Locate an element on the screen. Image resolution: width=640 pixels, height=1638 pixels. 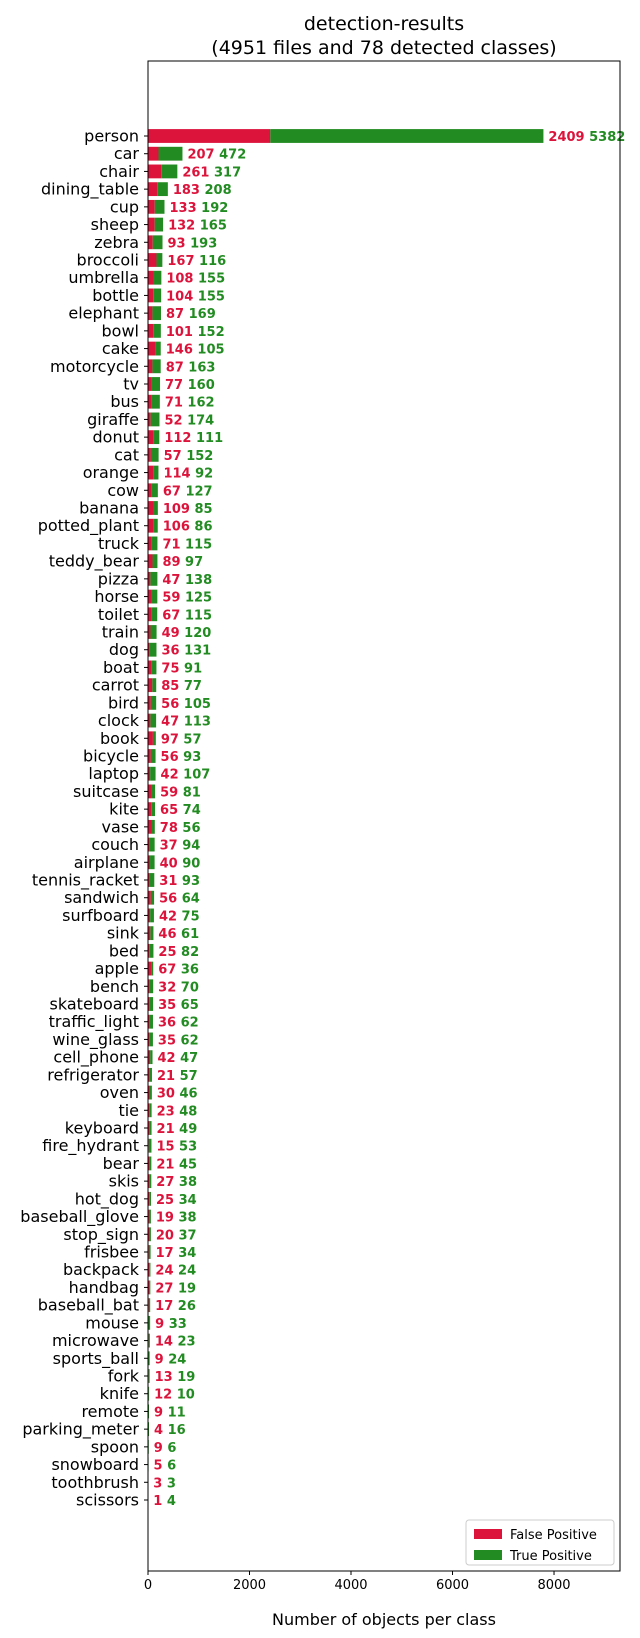
value-label: 23 48 is located at coordinates (177, 1111).